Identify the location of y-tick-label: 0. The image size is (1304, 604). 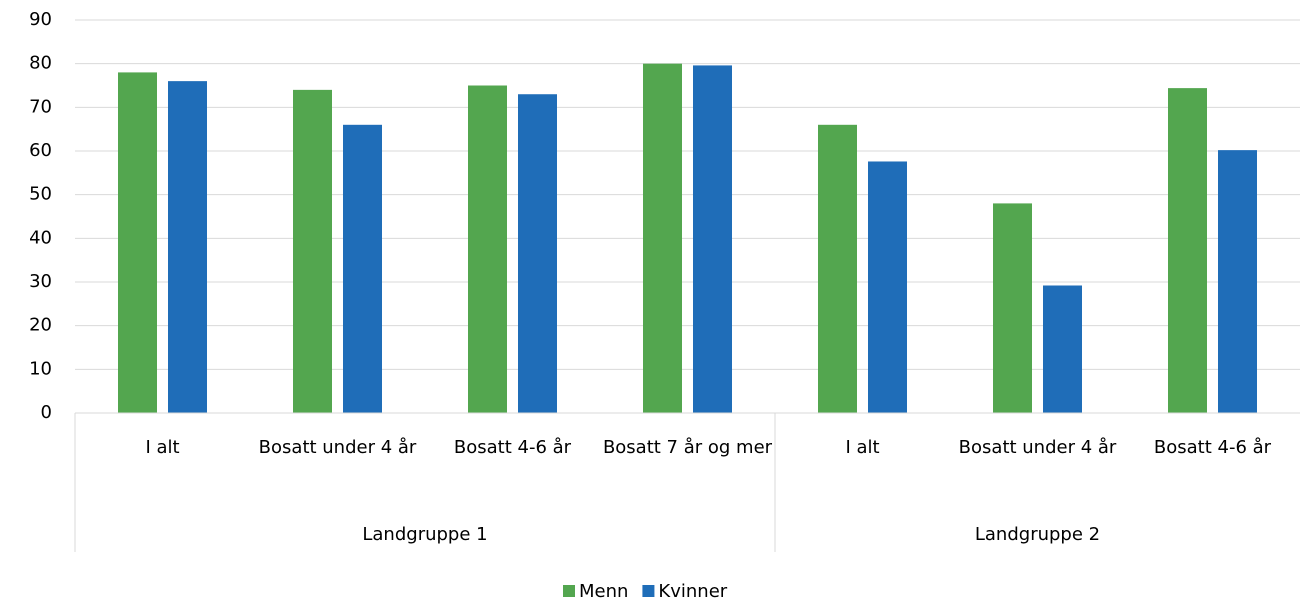
(46, 412).